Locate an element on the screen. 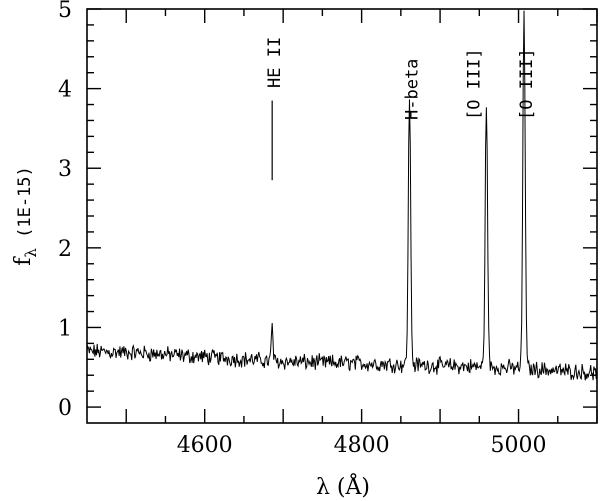 This screenshot has height=501, width=600. x-tick-label: 4800 is located at coordinates (362, 445).